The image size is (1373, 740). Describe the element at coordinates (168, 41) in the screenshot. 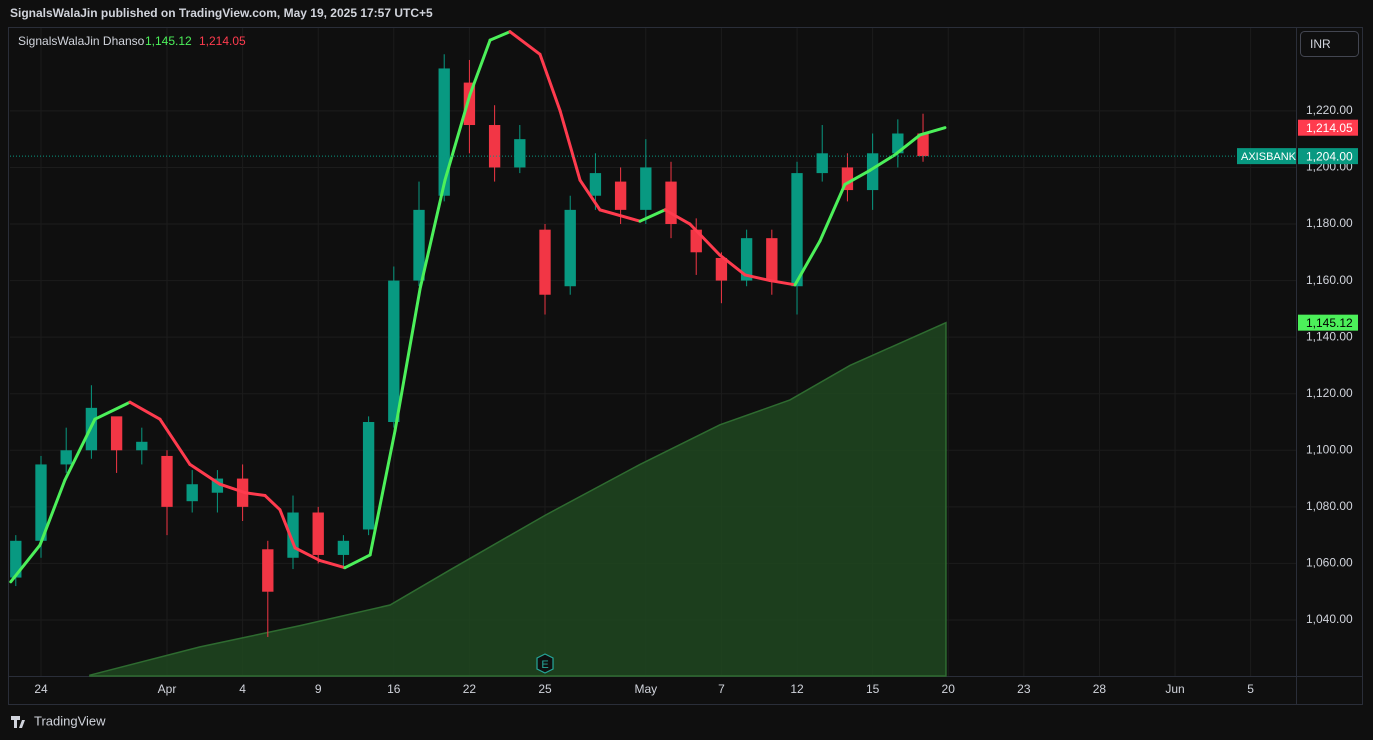

I see `indicator-area-value: 1,145.12` at that location.